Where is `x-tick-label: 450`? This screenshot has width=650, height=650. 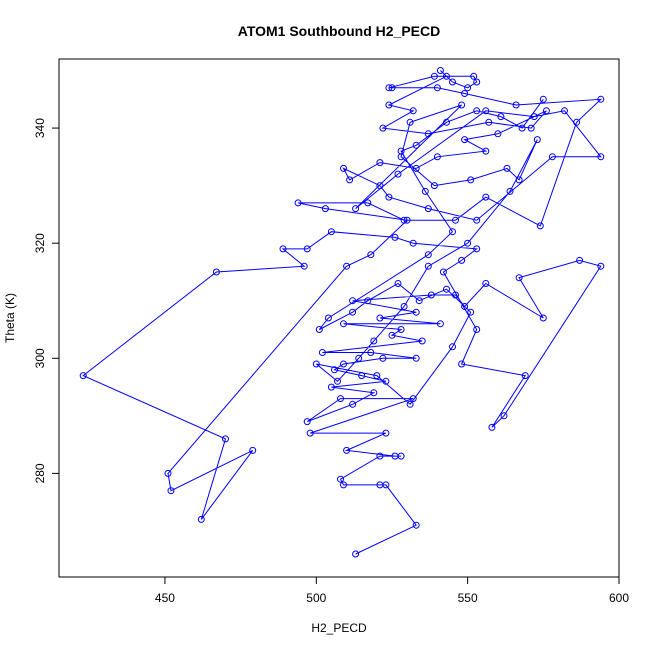 x-tick-label: 450 is located at coordinates (165, 598).